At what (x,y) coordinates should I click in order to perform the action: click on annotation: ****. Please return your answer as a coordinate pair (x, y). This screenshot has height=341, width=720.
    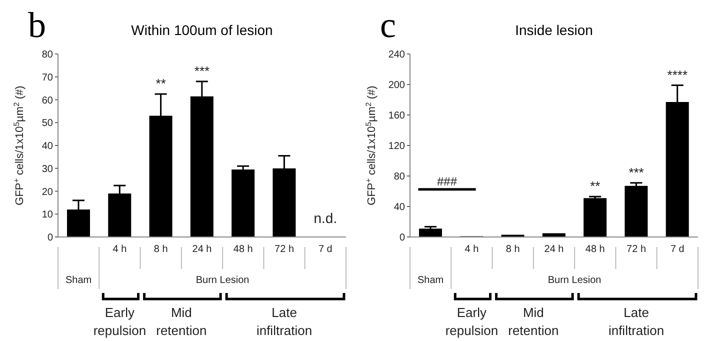
    Looking at the image, I should click on (677, 74).